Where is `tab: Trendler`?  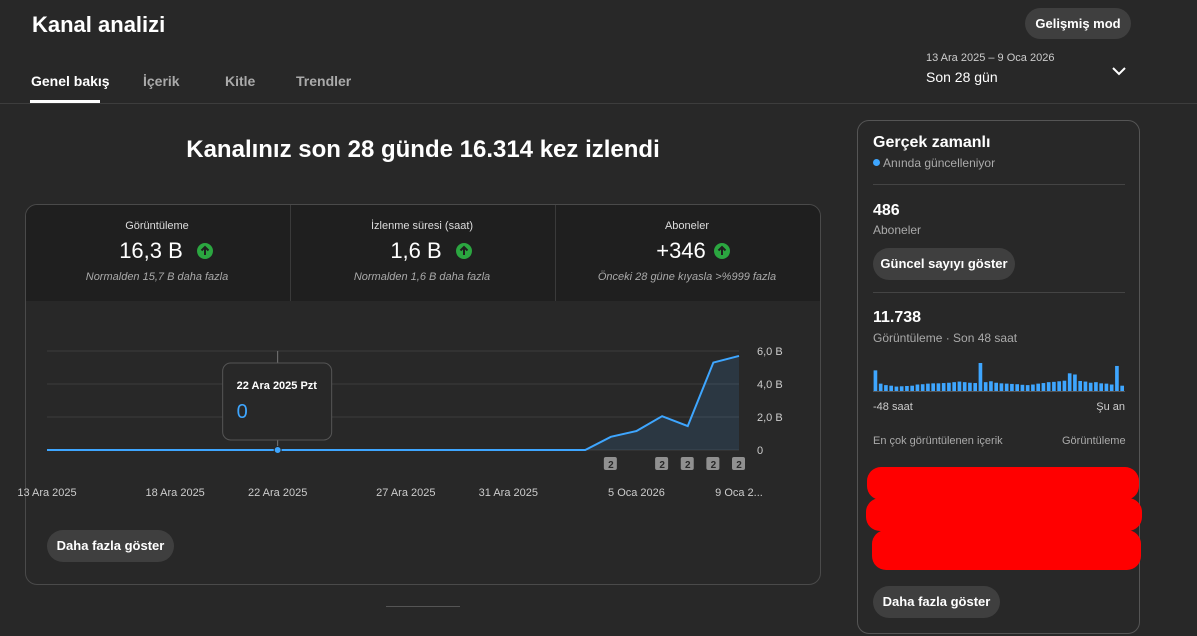
tab: Trendler is located at coordinates (324, 81).